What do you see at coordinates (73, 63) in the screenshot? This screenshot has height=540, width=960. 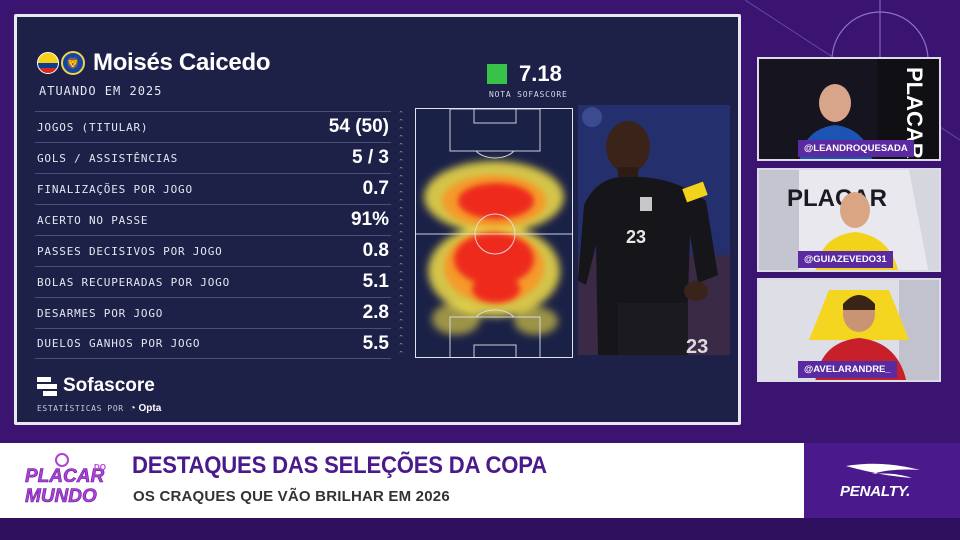 I see `chelsea-crest-icon: 🦁` at bounding box center [73, 63].